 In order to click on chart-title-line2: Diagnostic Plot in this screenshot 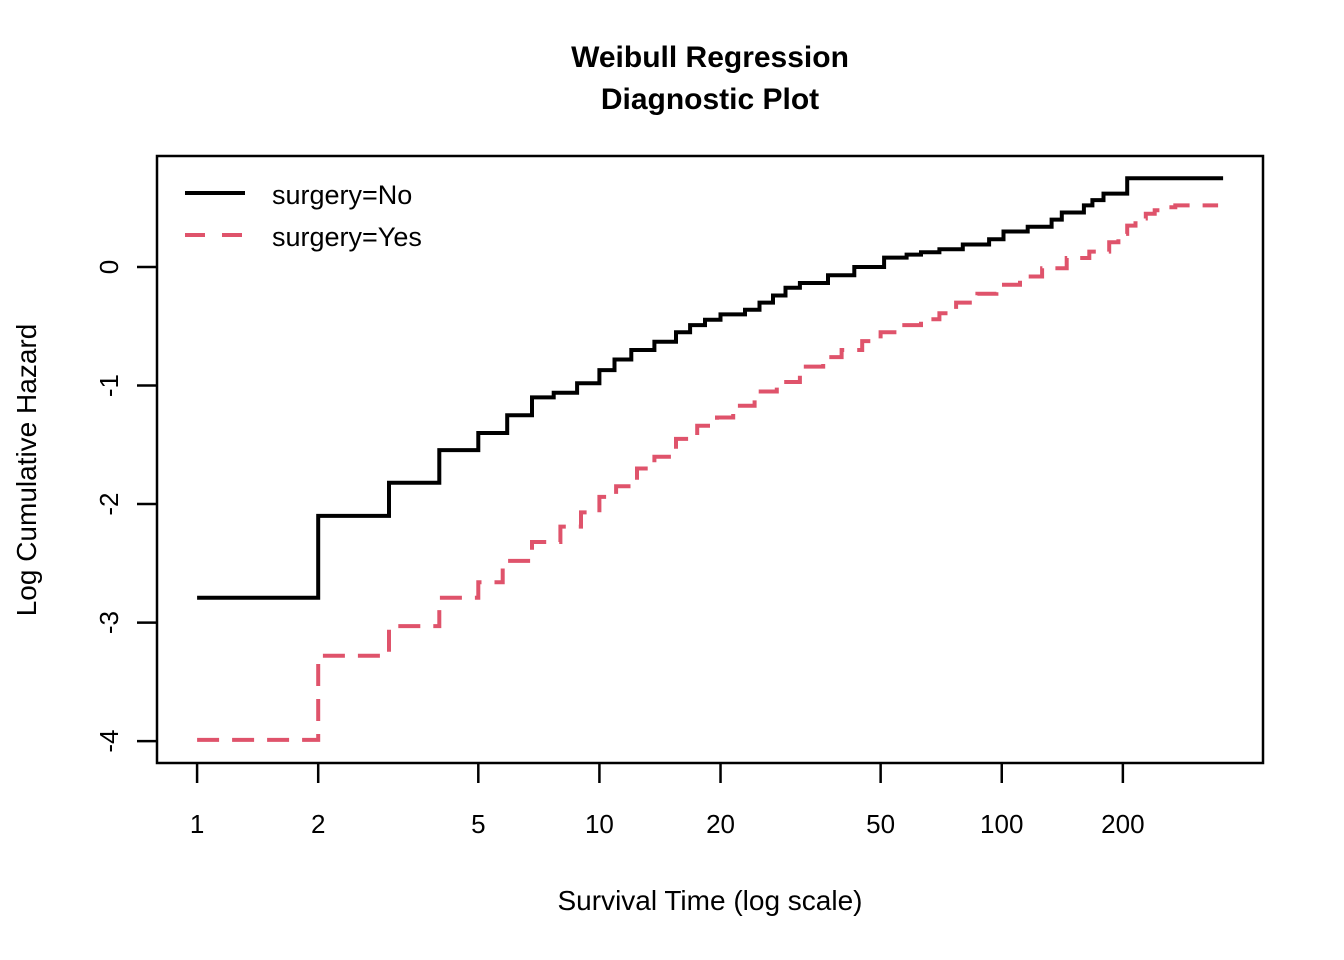, I will do `click(710, 99)`.